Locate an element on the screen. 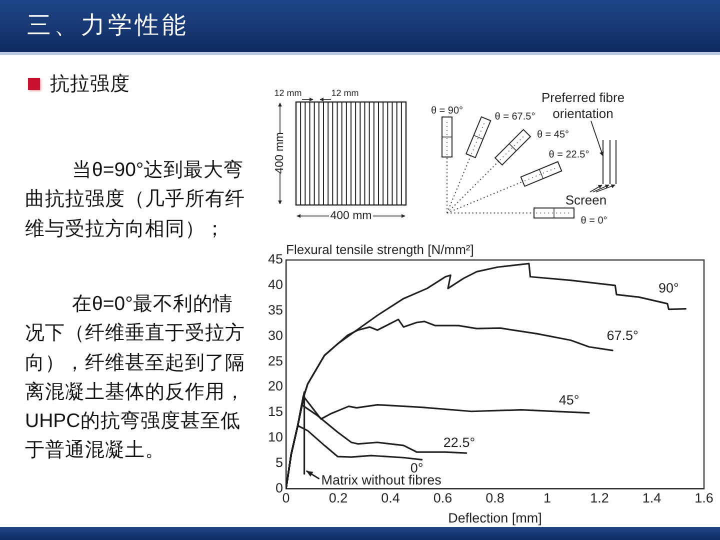  y-axis-title: Flexural tensile strength [N/mm²] is located at coordinates (380, 249).